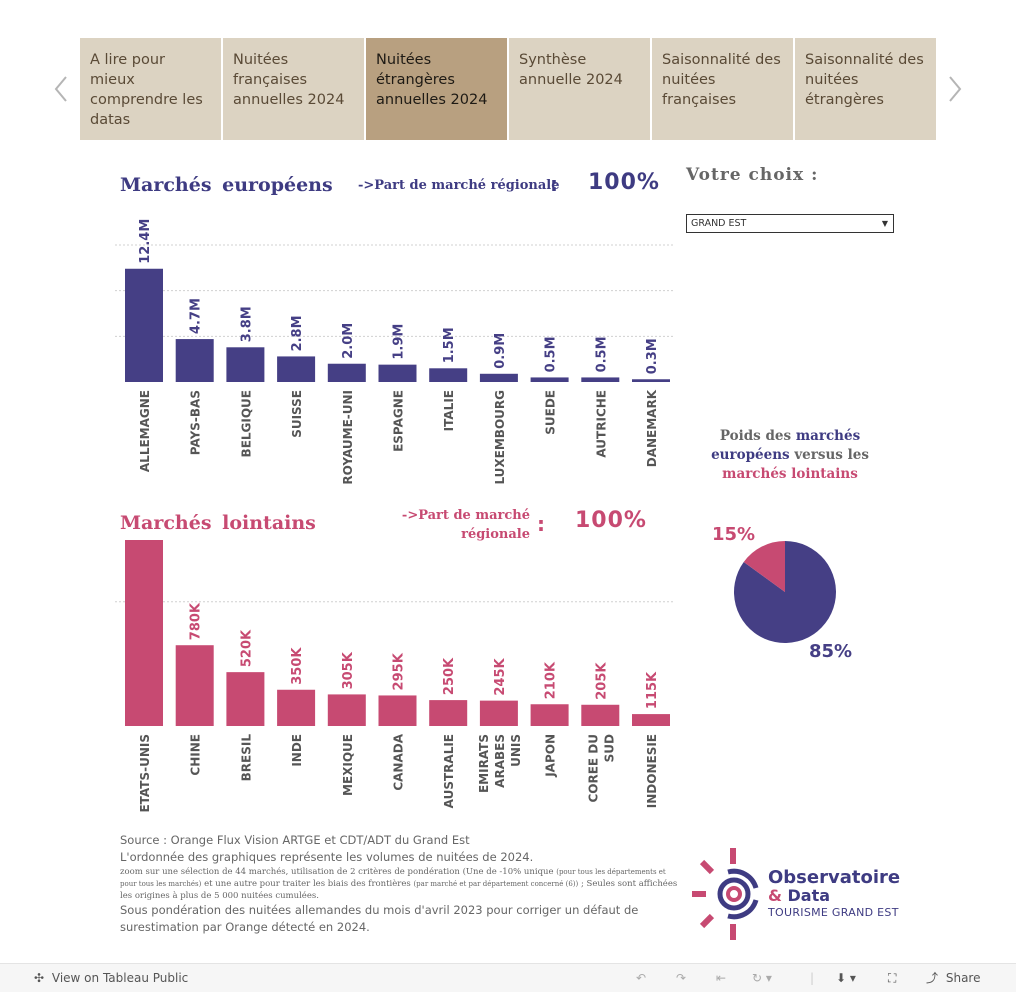  Describe the element at coordinates (297, 750) in the screenshot. I see `category-label: INDE` at that location.